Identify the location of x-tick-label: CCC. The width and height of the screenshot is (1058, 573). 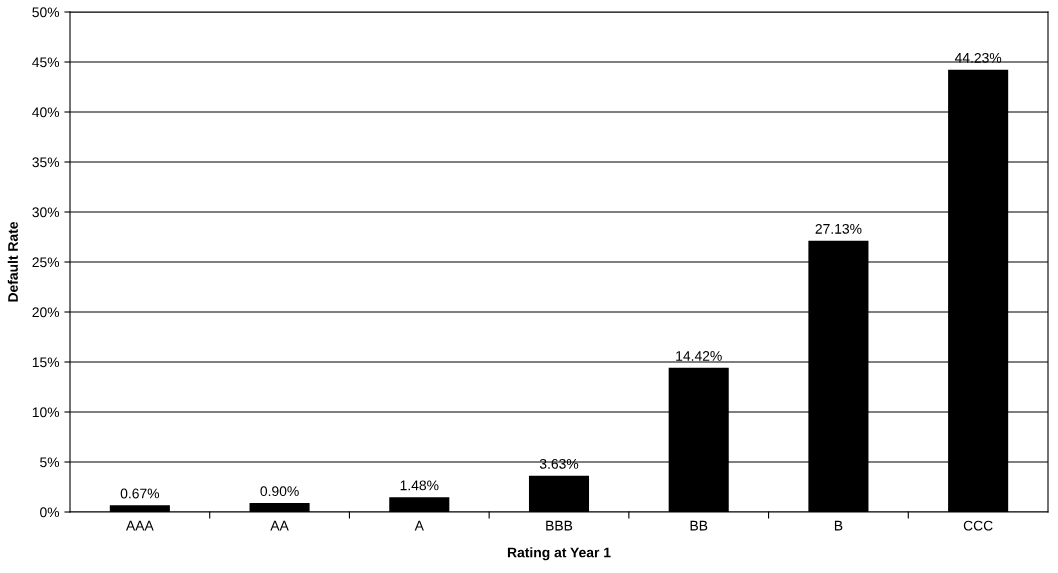
(978, 525).